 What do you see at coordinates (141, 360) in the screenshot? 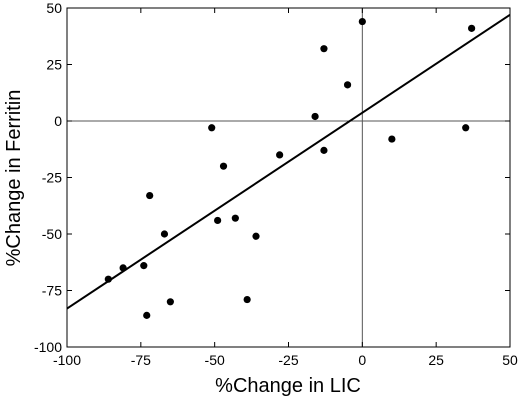
I see `x-tick-label: -75` at bounding box center [141, 360].